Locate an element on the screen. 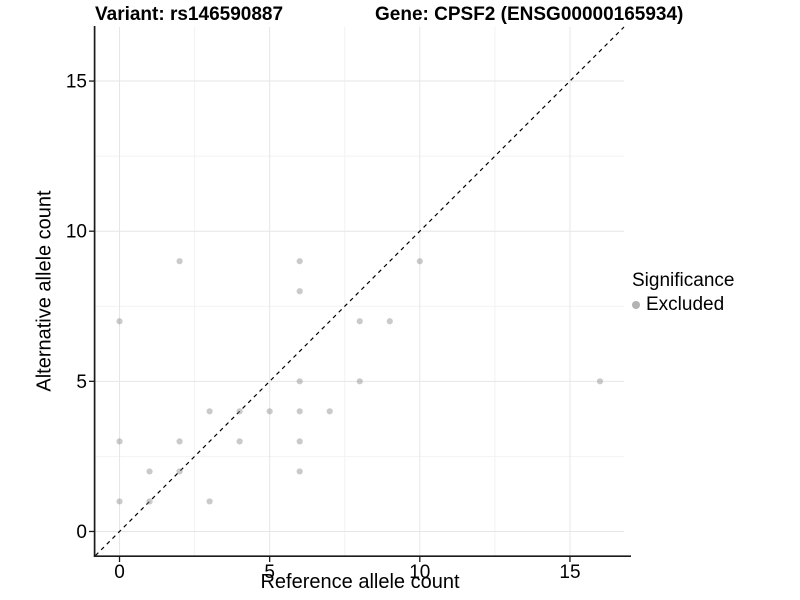  x-tick-label: 0 is located at coordinates (119, 572).